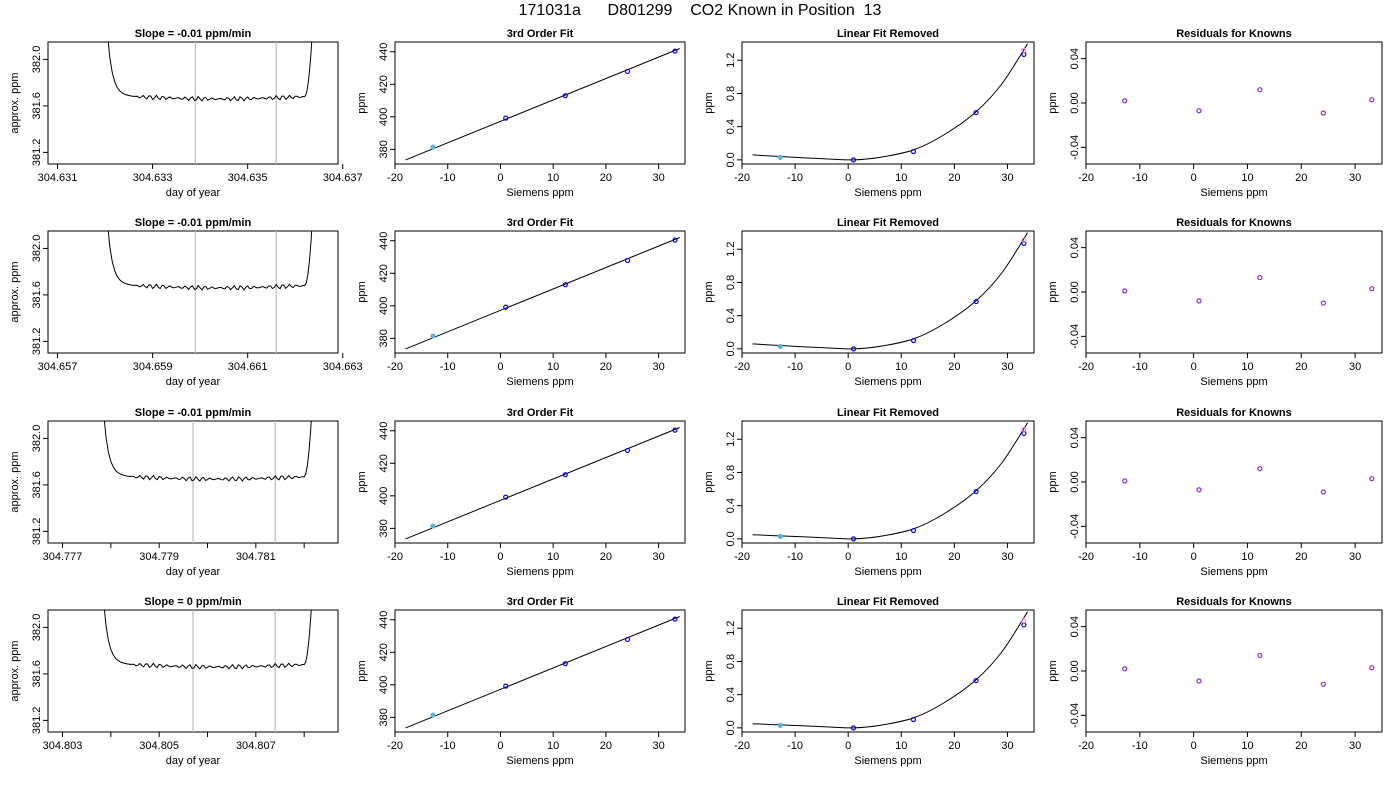  What do you see at coordinates (193, 193) in the screenshot?
I see `x-axis-label: day of year` at bounding box center [193, 193].